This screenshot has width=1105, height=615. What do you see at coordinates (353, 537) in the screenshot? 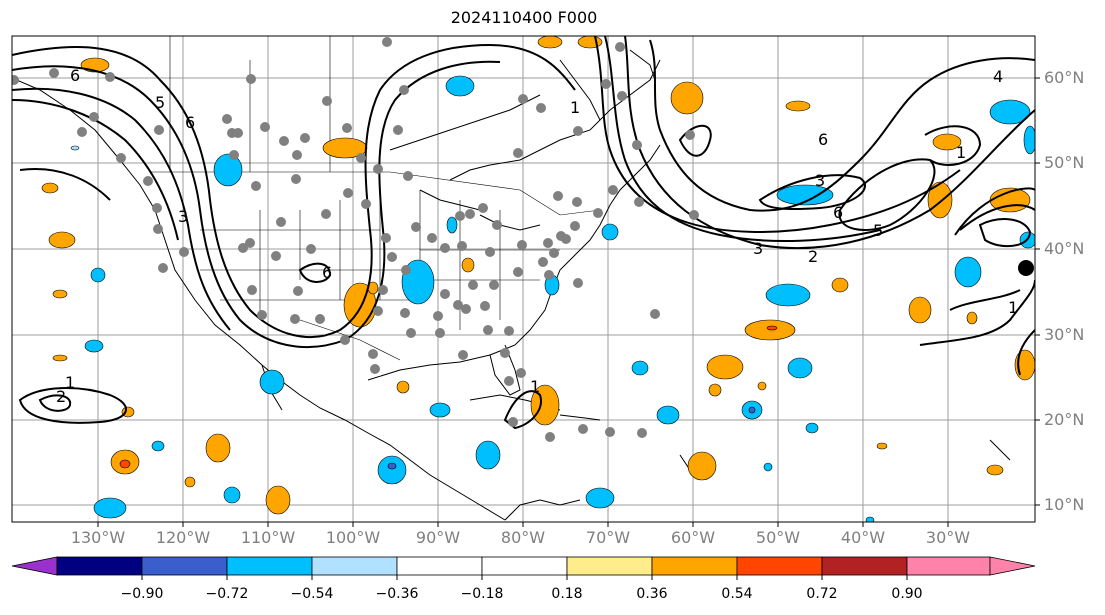
I see `lon-label: 100°W` at bounding box center [353, 537].